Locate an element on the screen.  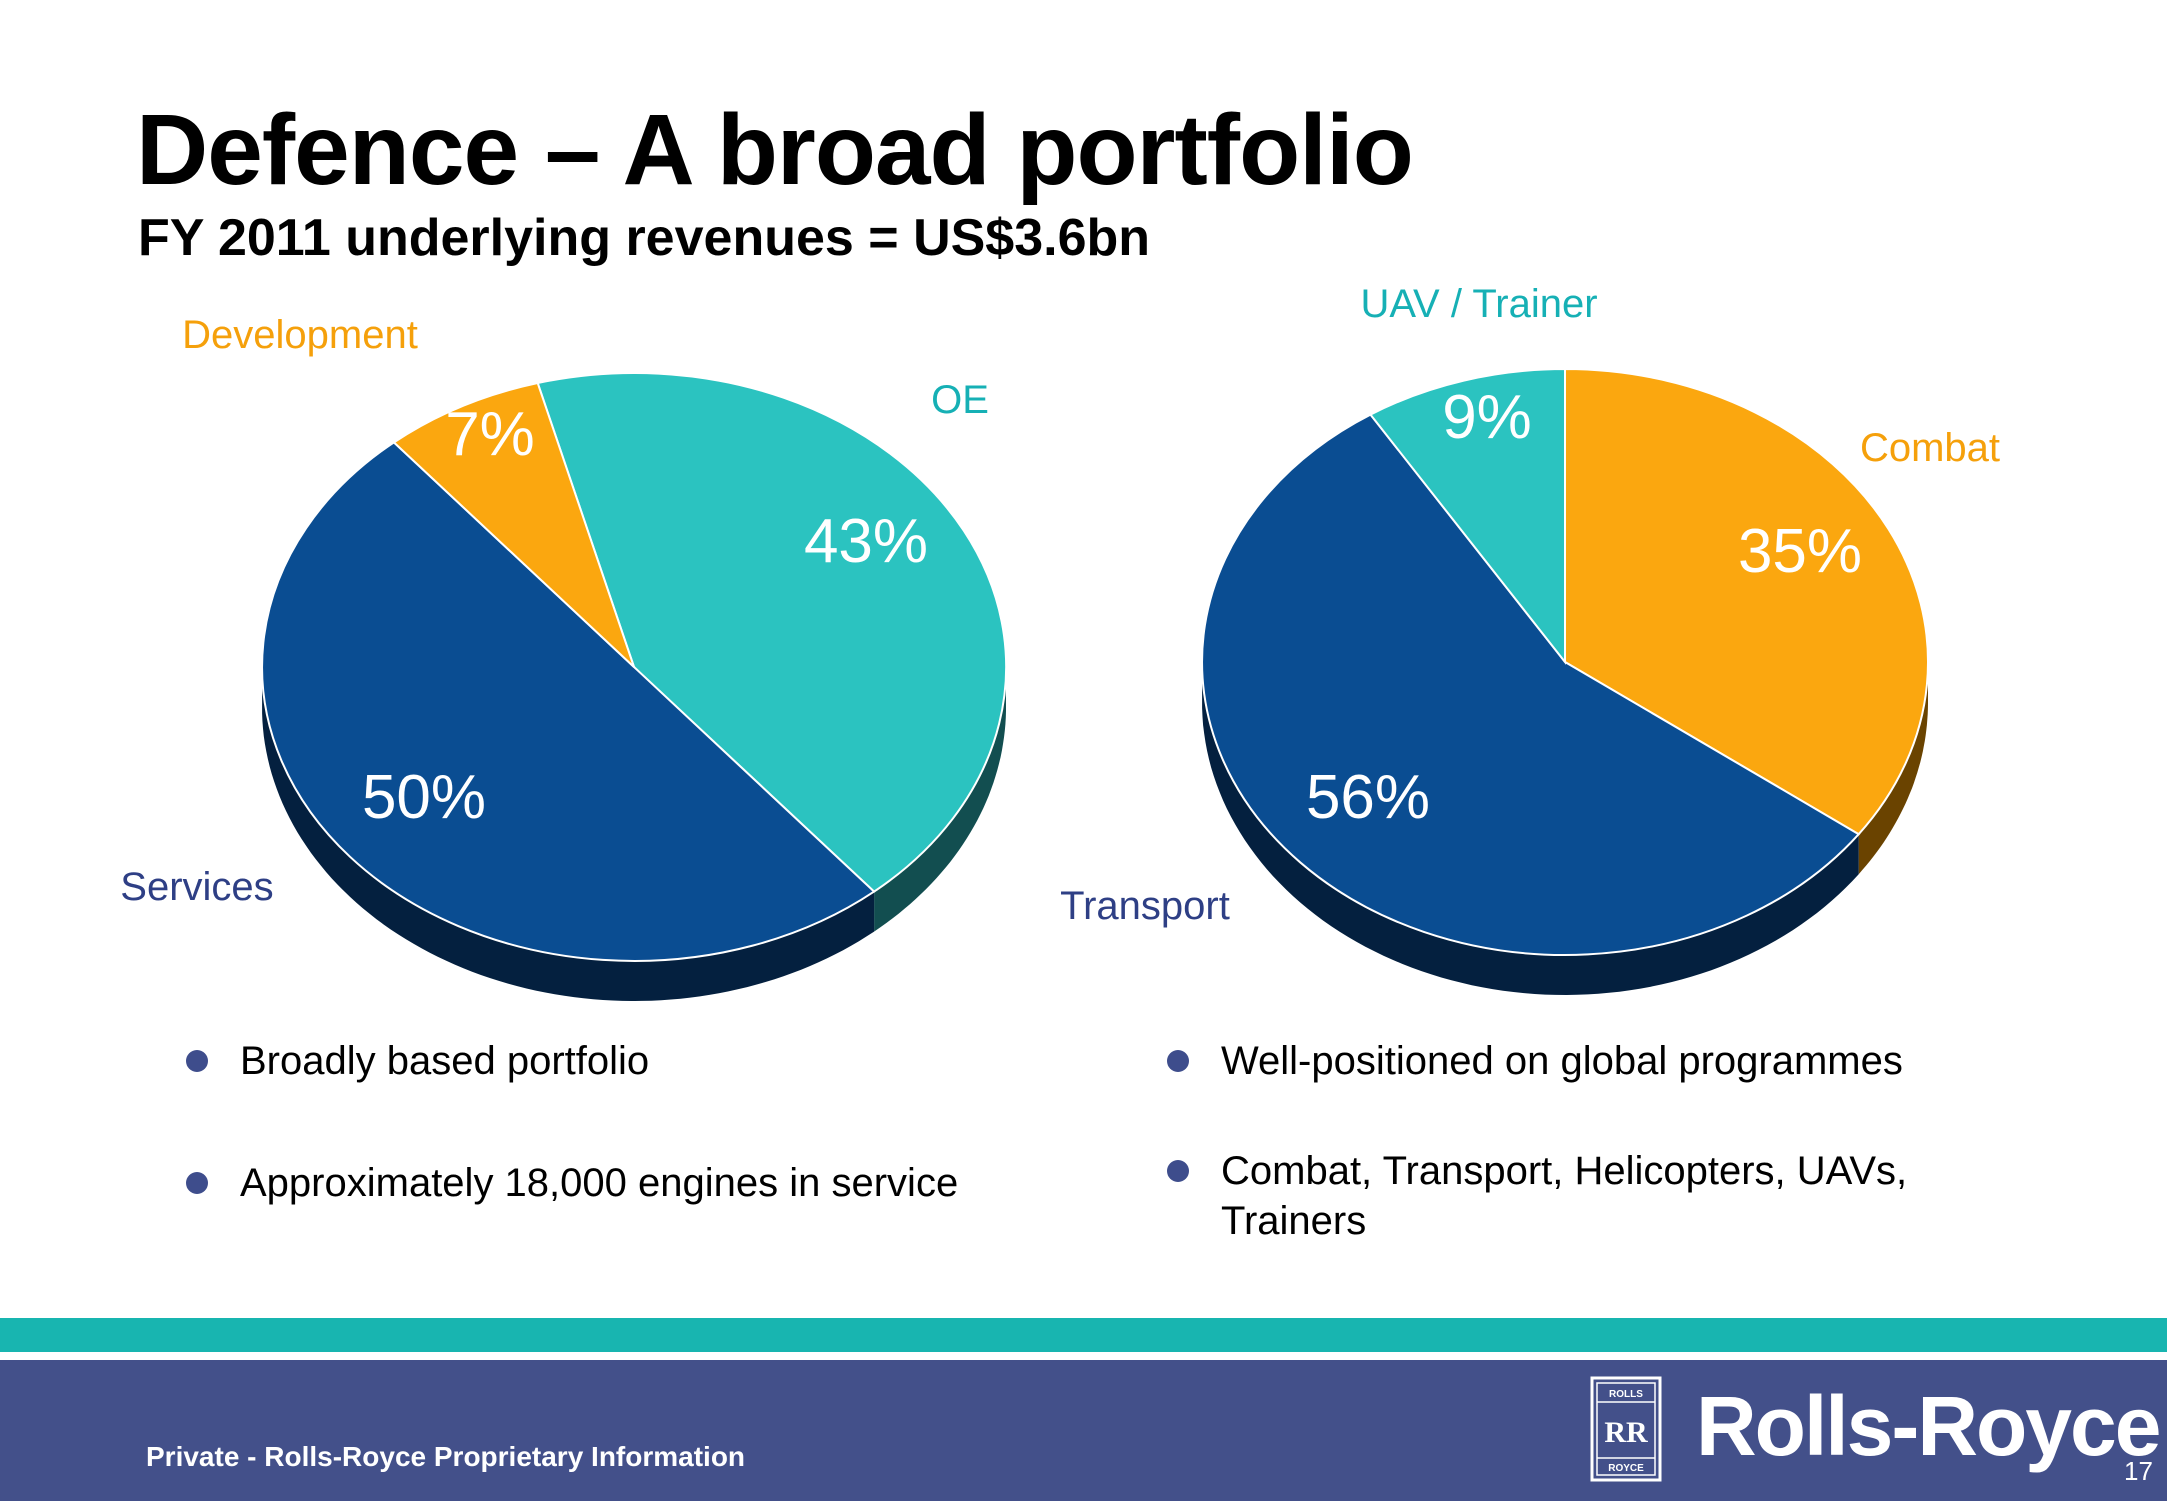
page-title: Defence – A broad portfolio is located at coordinates (775, 150).